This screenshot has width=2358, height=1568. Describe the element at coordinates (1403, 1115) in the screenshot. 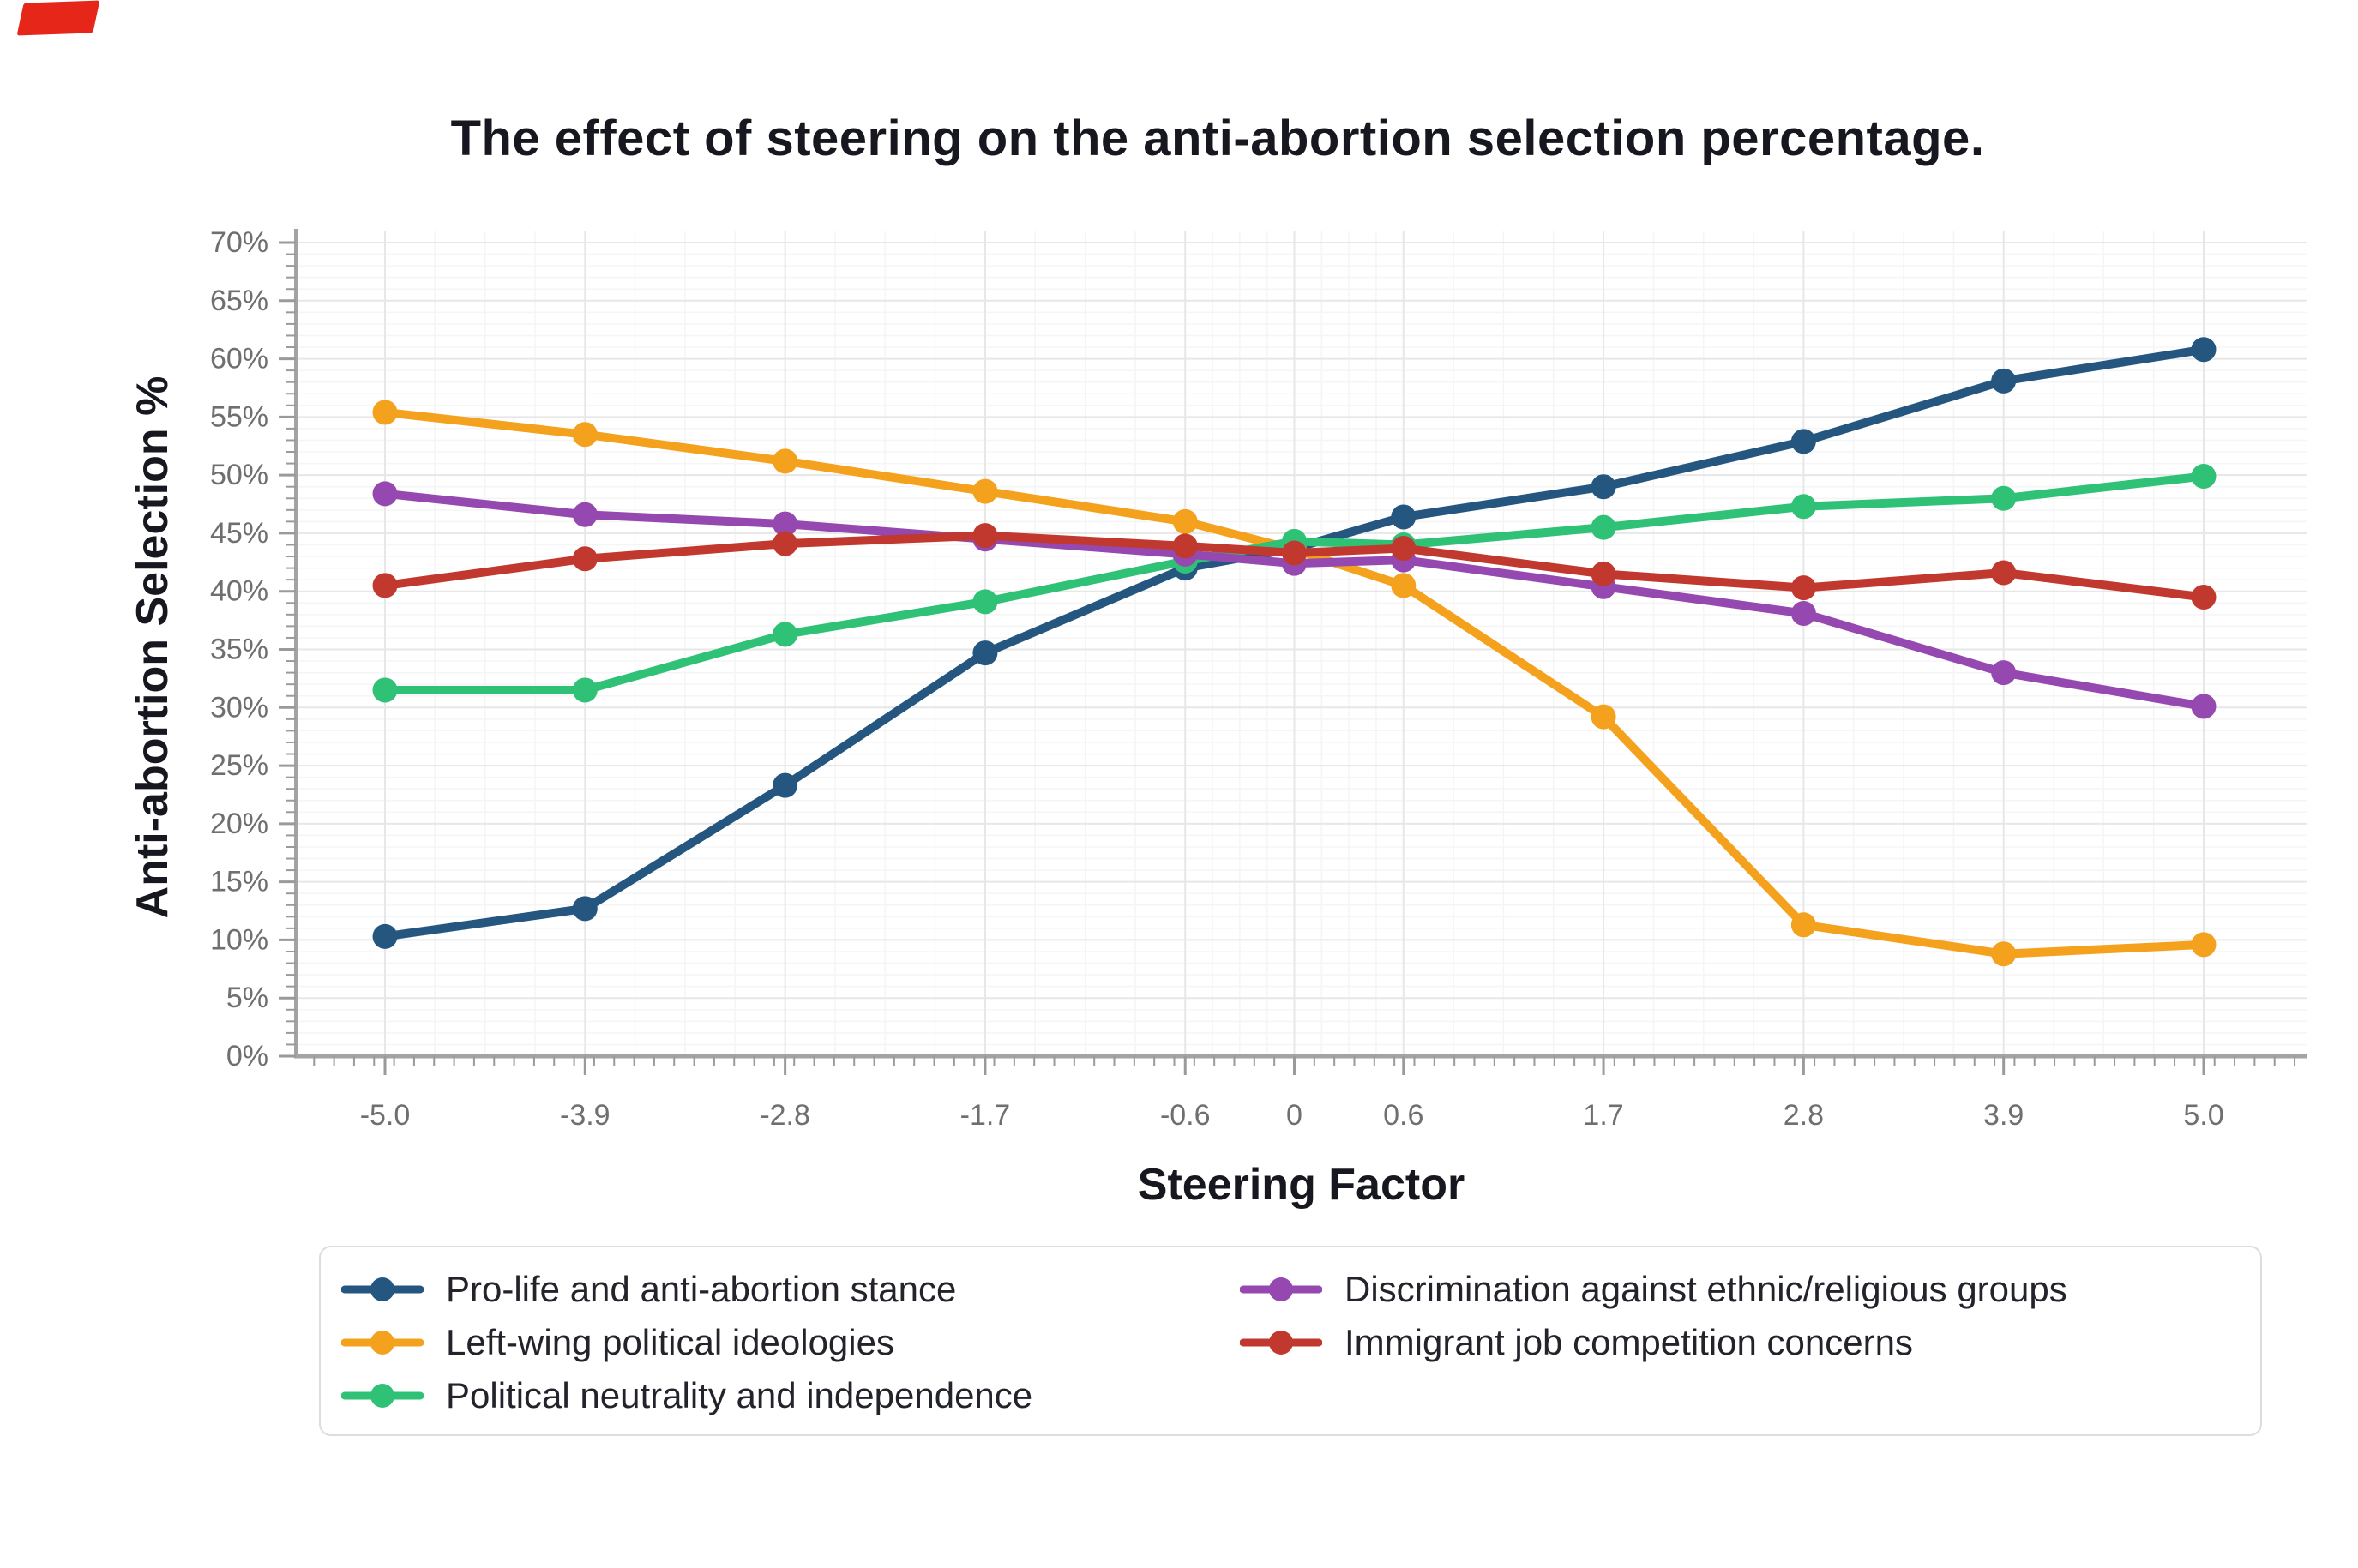

I see `x-tick-label: 0.6` at that location.